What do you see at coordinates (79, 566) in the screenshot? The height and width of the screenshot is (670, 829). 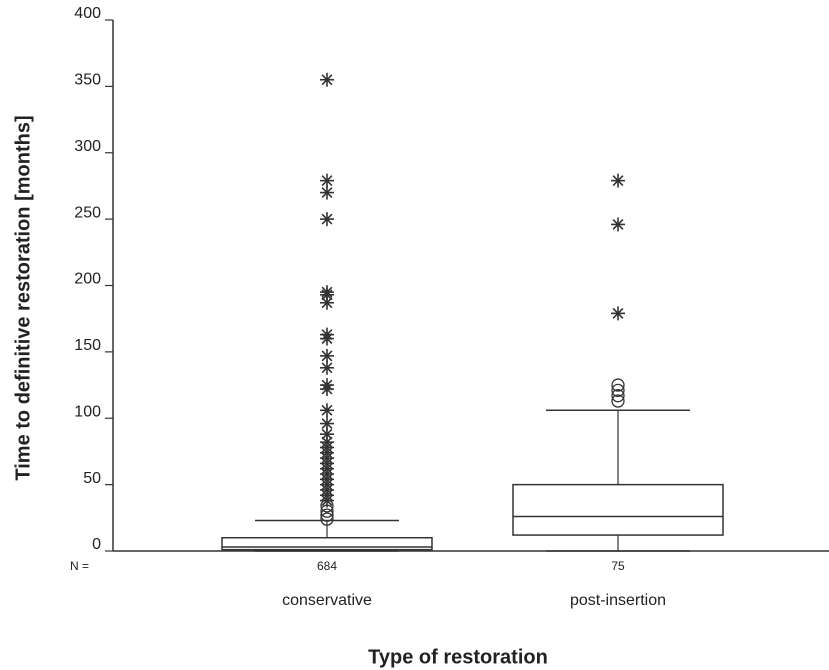 I see `n-prefix: N =` at bounding box center [79, 566].